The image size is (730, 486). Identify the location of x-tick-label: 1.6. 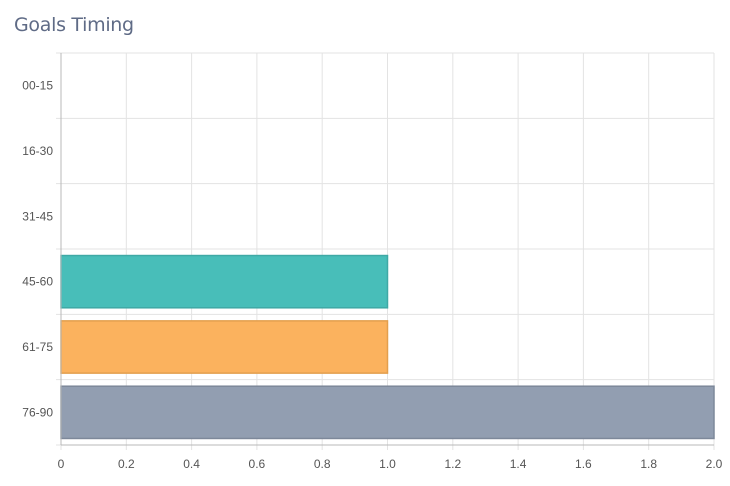
(583, 464).